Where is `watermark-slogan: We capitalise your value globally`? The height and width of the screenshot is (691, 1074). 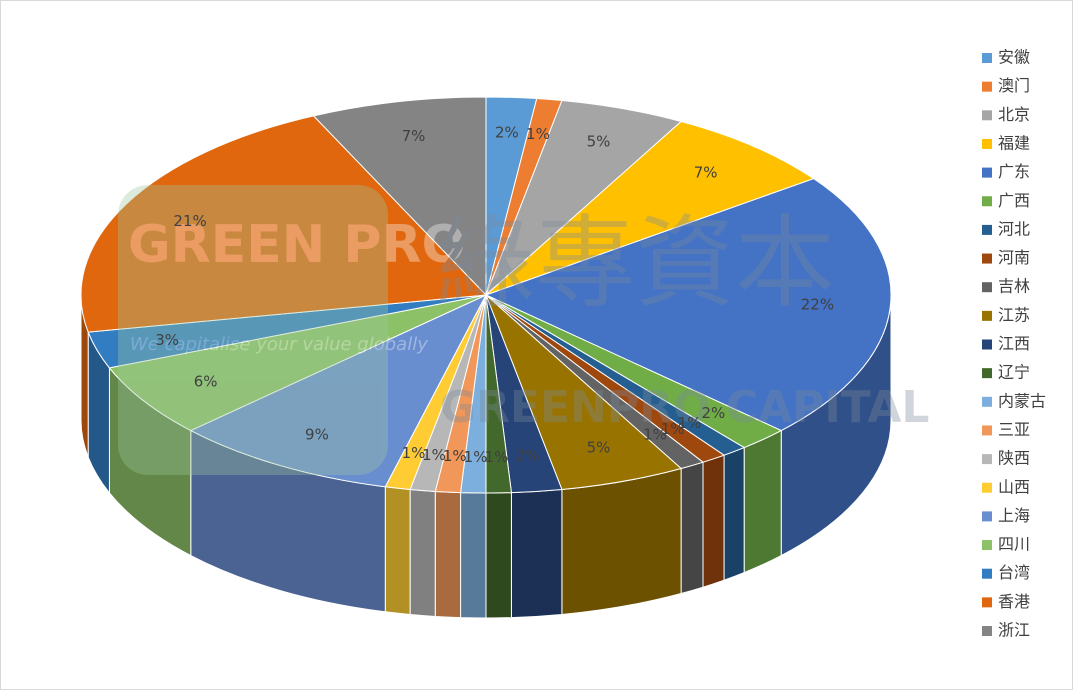 watermark-slogan: We capitalise your value globally is located at coordinates (279, 344).